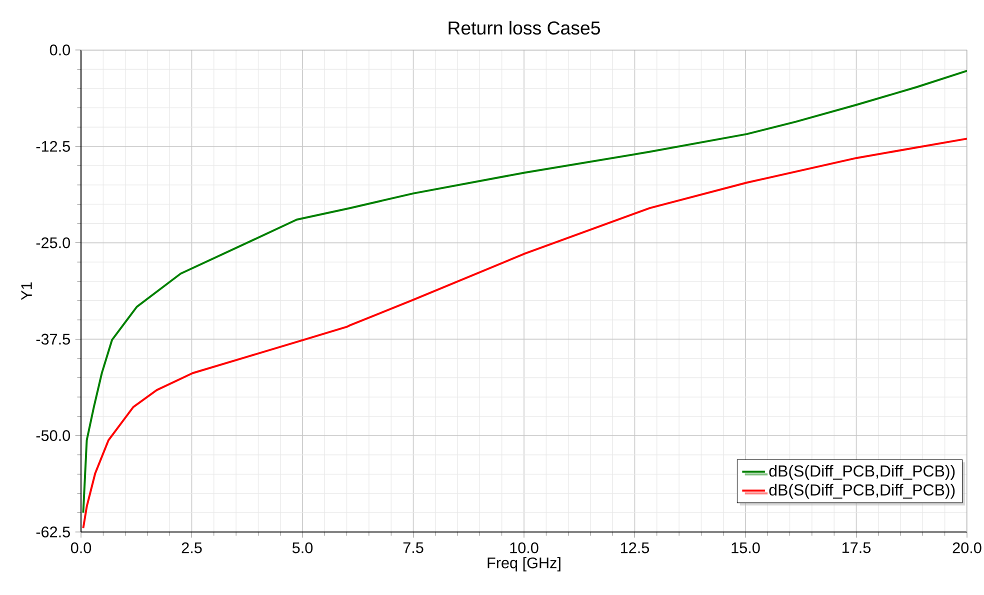 The height and width of the screenshot is (595, 984). Describe the element at coordinates (192, 548) in the screenshot. I see `x-tick-label: 2.5` at that location.